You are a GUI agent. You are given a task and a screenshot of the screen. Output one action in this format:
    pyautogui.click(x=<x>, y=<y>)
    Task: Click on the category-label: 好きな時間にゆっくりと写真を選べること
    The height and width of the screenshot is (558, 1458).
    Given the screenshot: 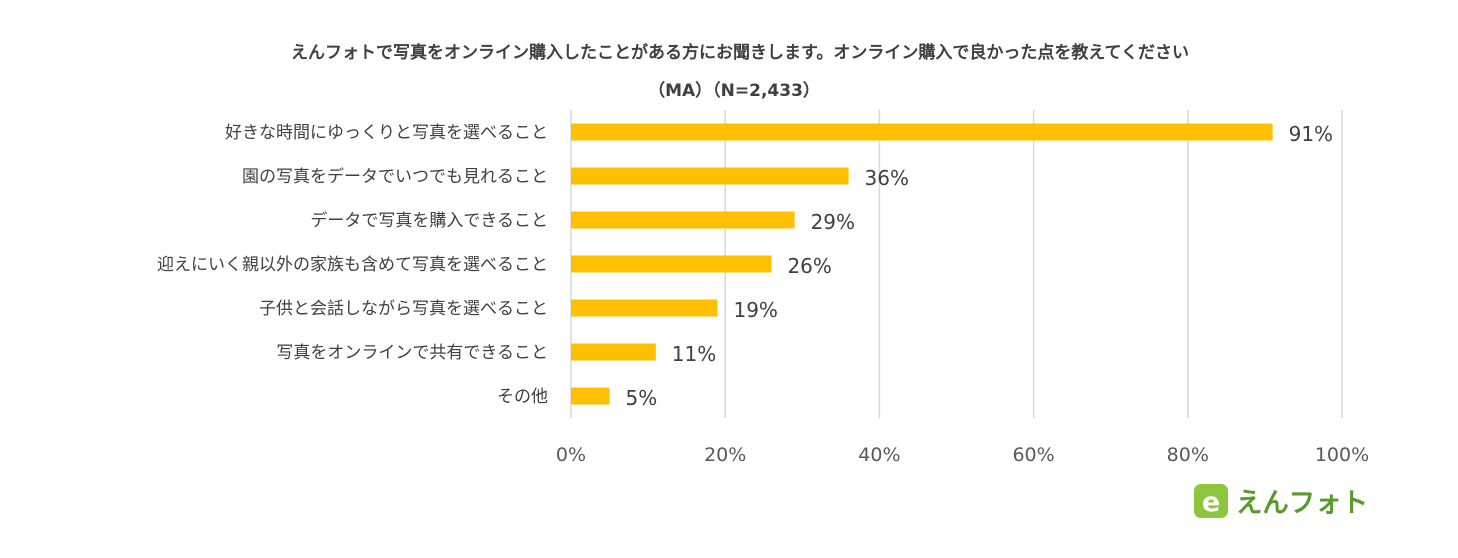 What is the action you would take?
    pyautogui.click(x=386, y=133)
    